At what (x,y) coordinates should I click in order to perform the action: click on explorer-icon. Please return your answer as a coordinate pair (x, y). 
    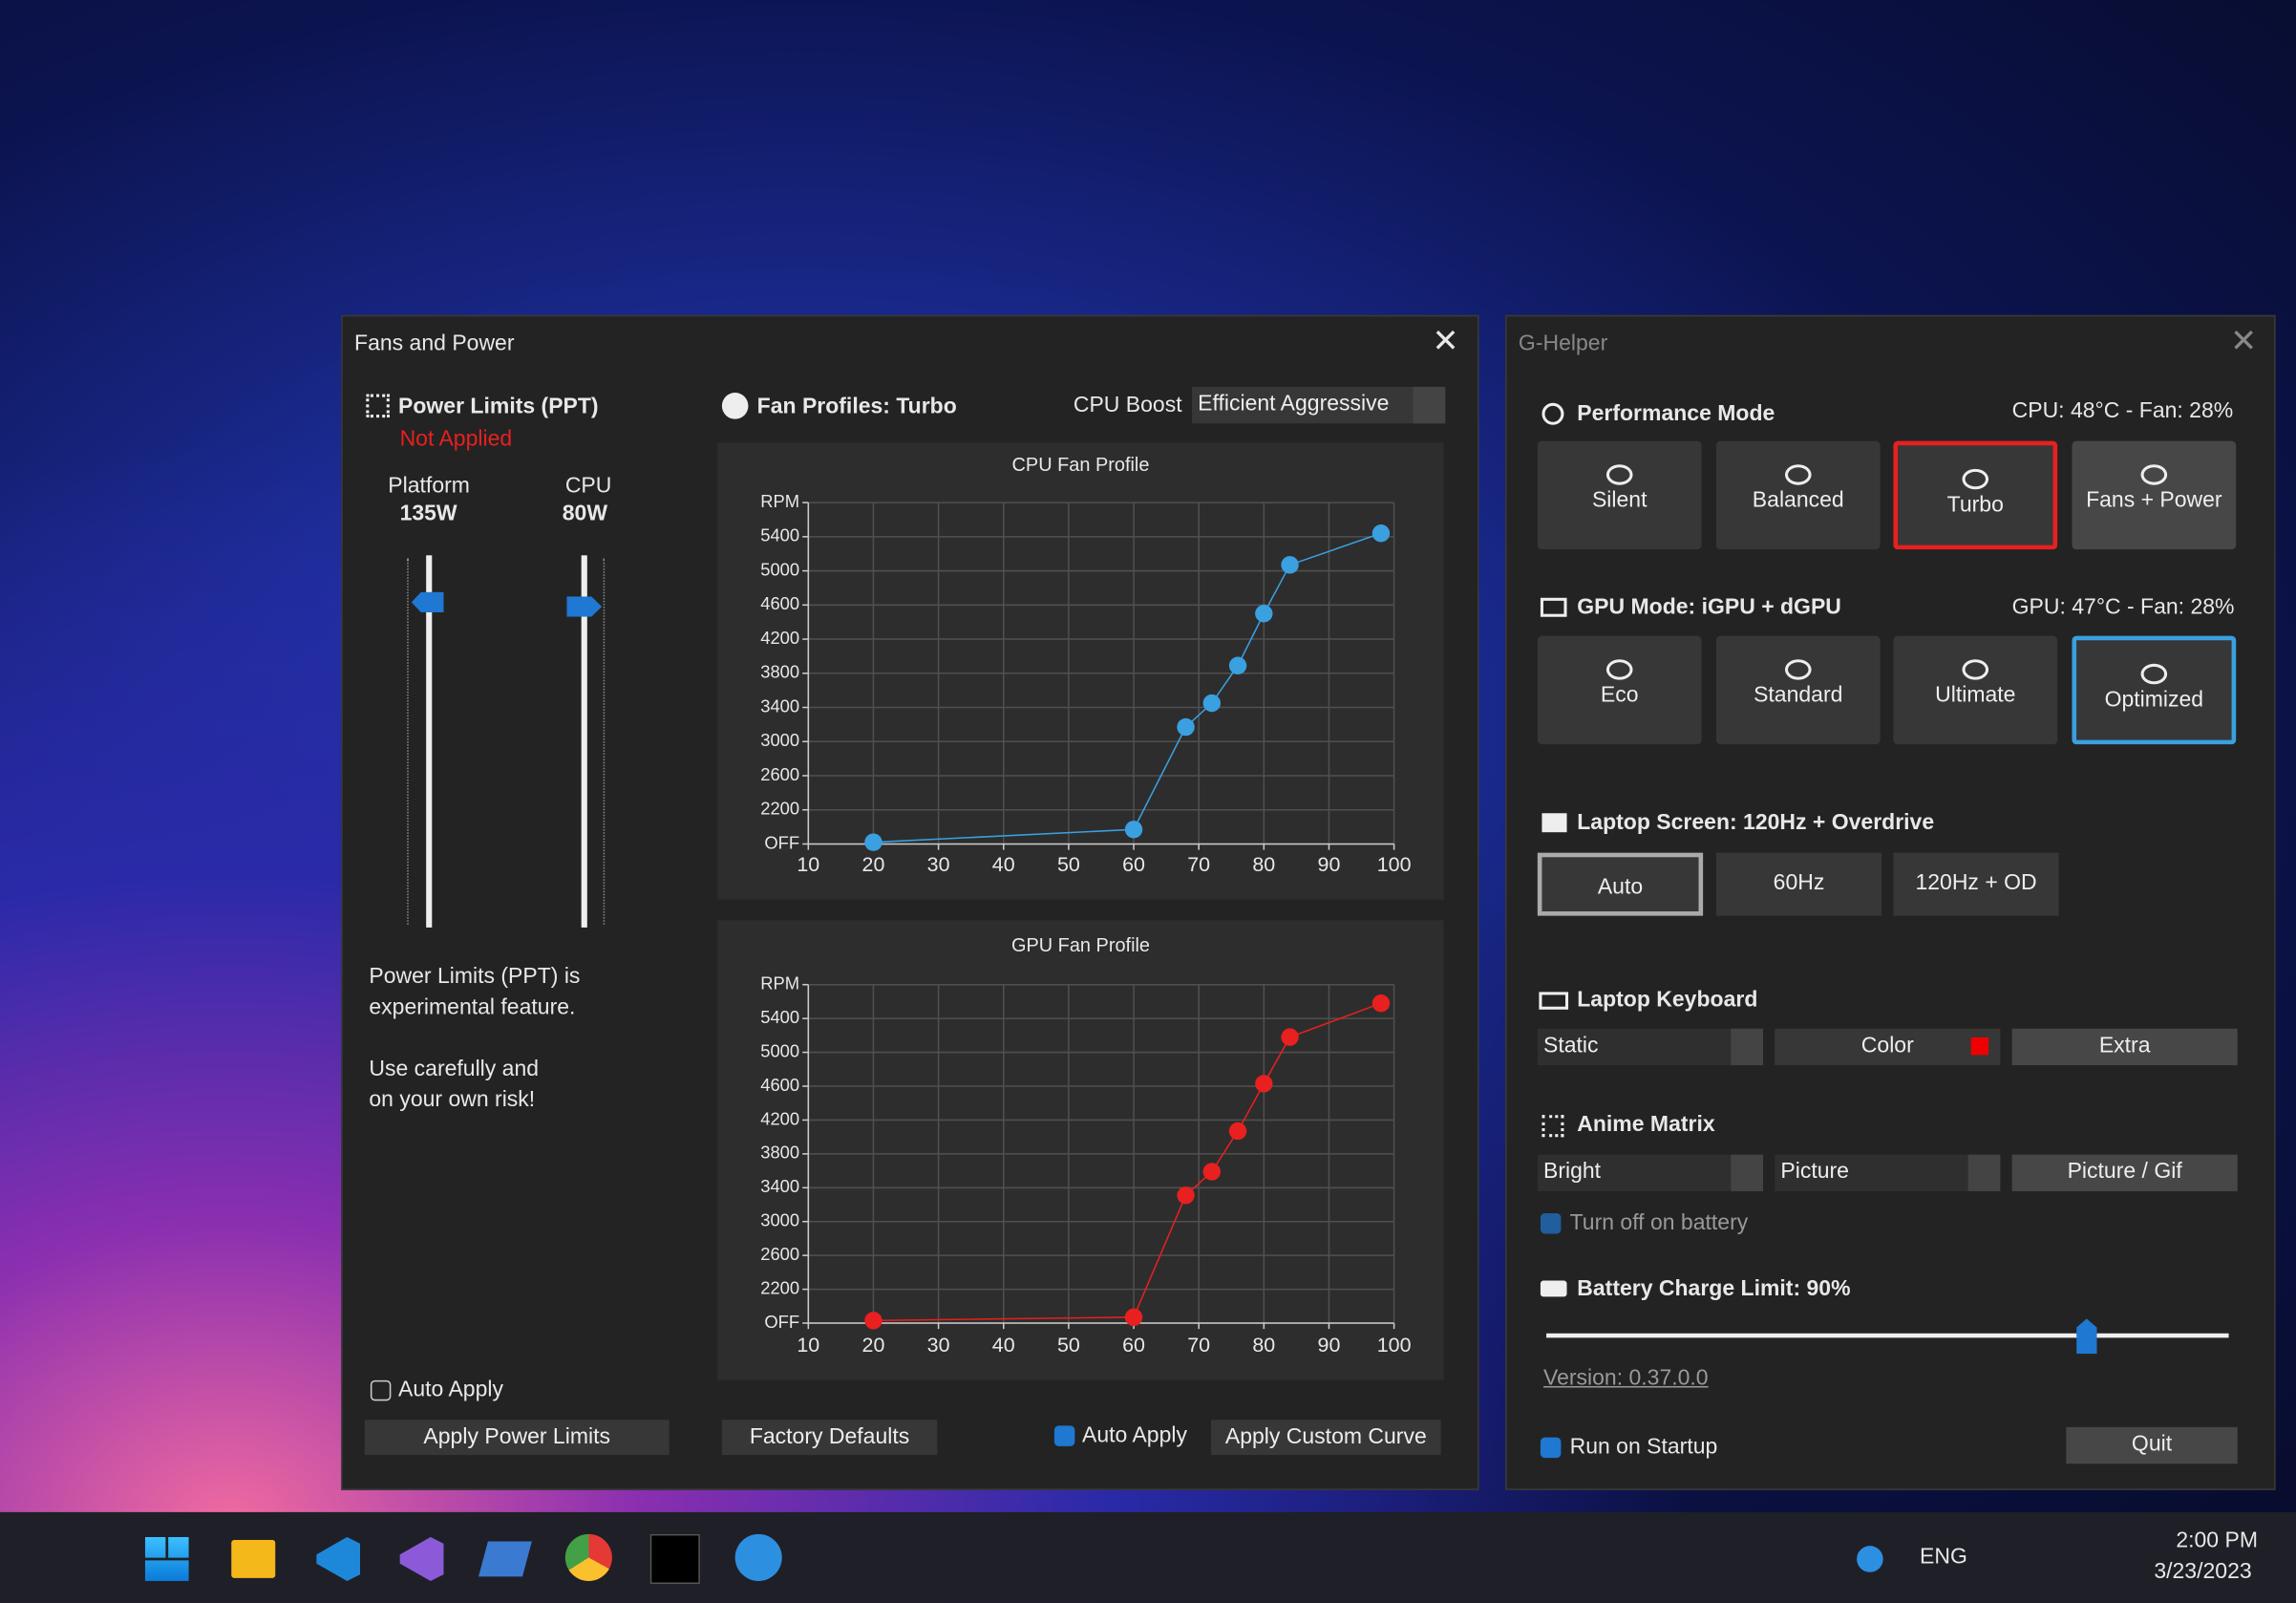
    Looking at the image, I should click on (253, 1559).